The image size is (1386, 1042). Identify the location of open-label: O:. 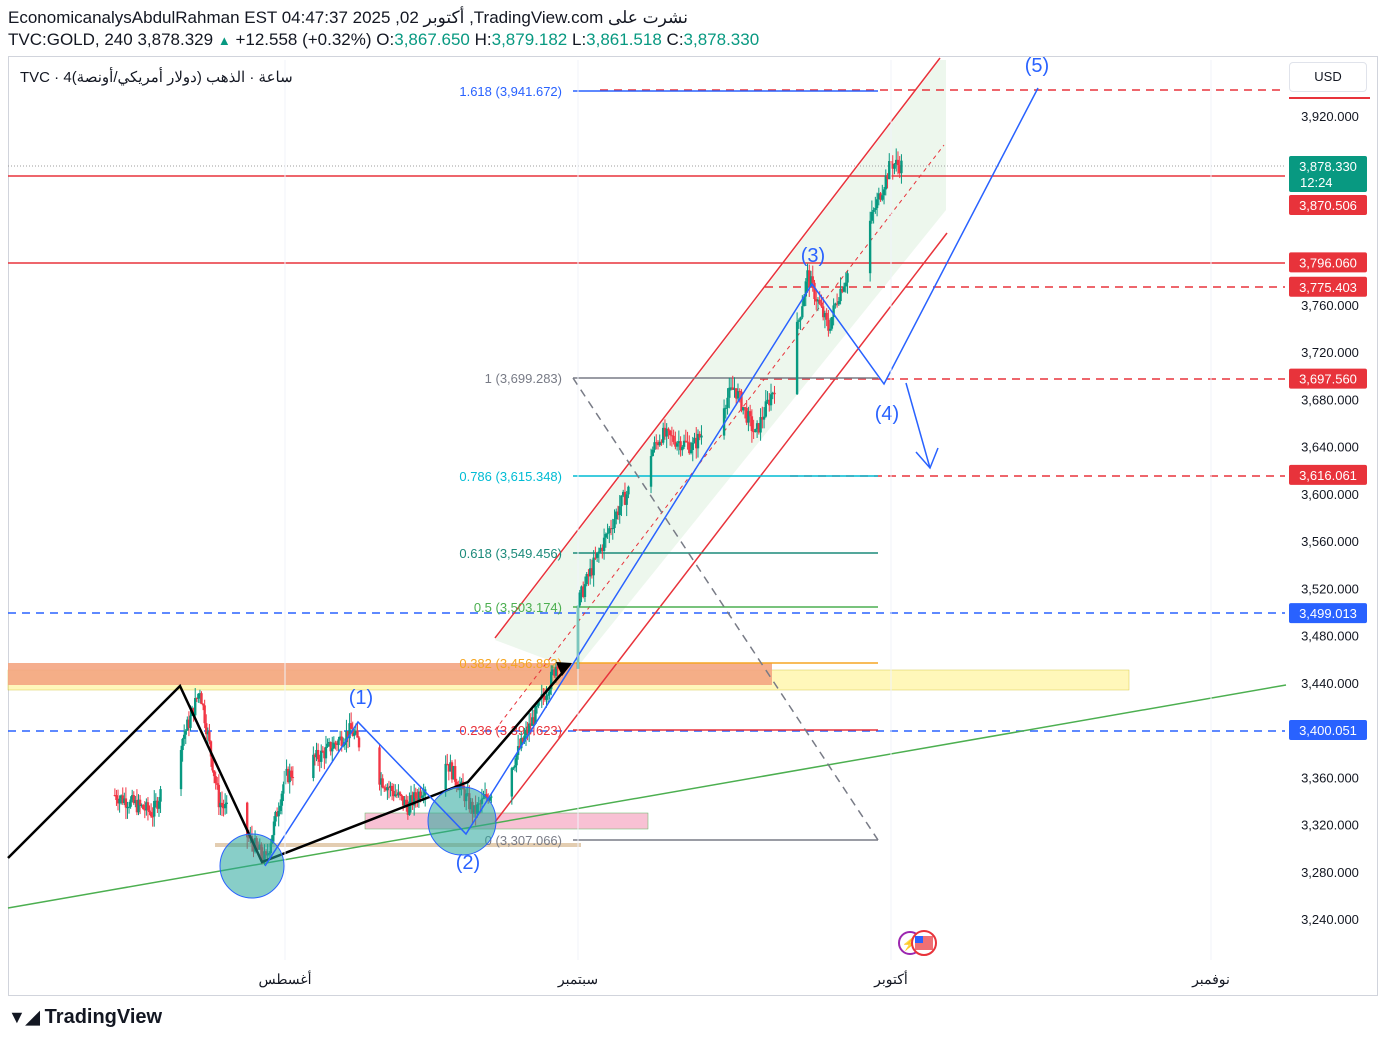
(385, 39).